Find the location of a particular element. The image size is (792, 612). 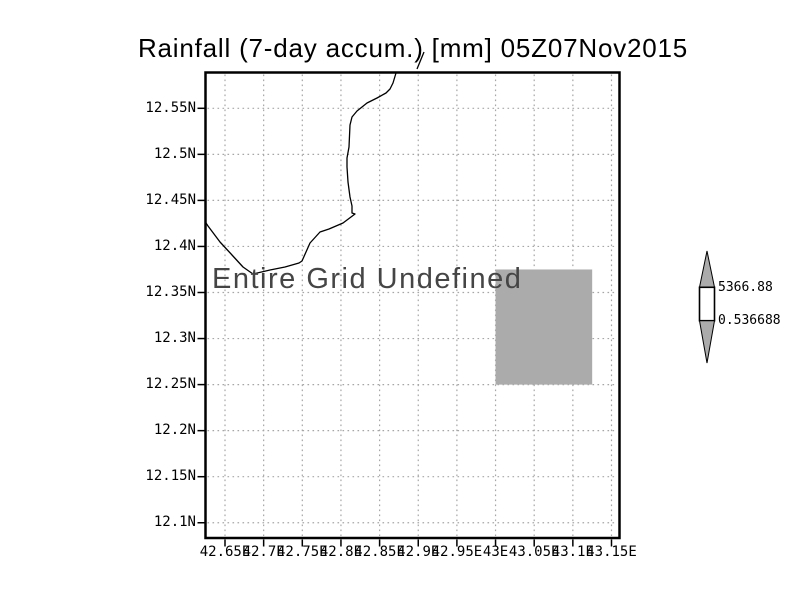

colorbar-bottom-arrow is located at coordinates (707, 342).